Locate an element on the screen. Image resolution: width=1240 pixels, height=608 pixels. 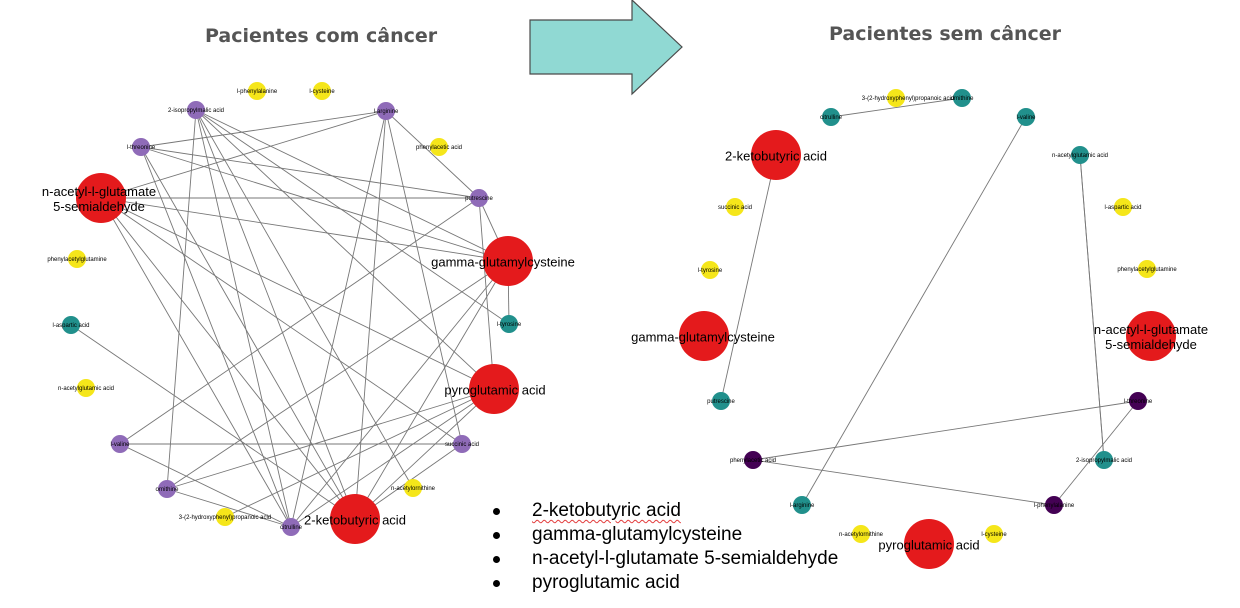
node-label-l-cysteine: l-cysteine is located at coordinates (994, 535).